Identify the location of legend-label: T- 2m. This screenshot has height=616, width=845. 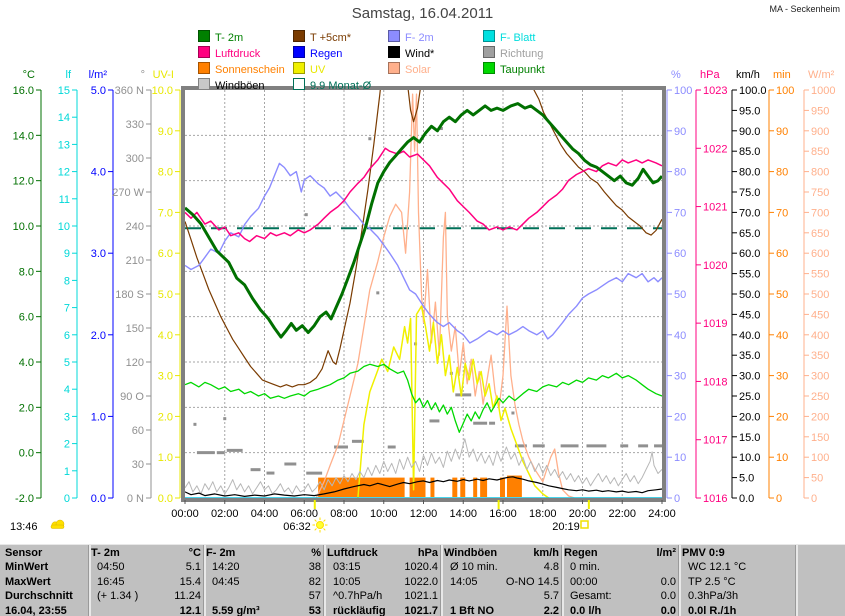
(229, 38).